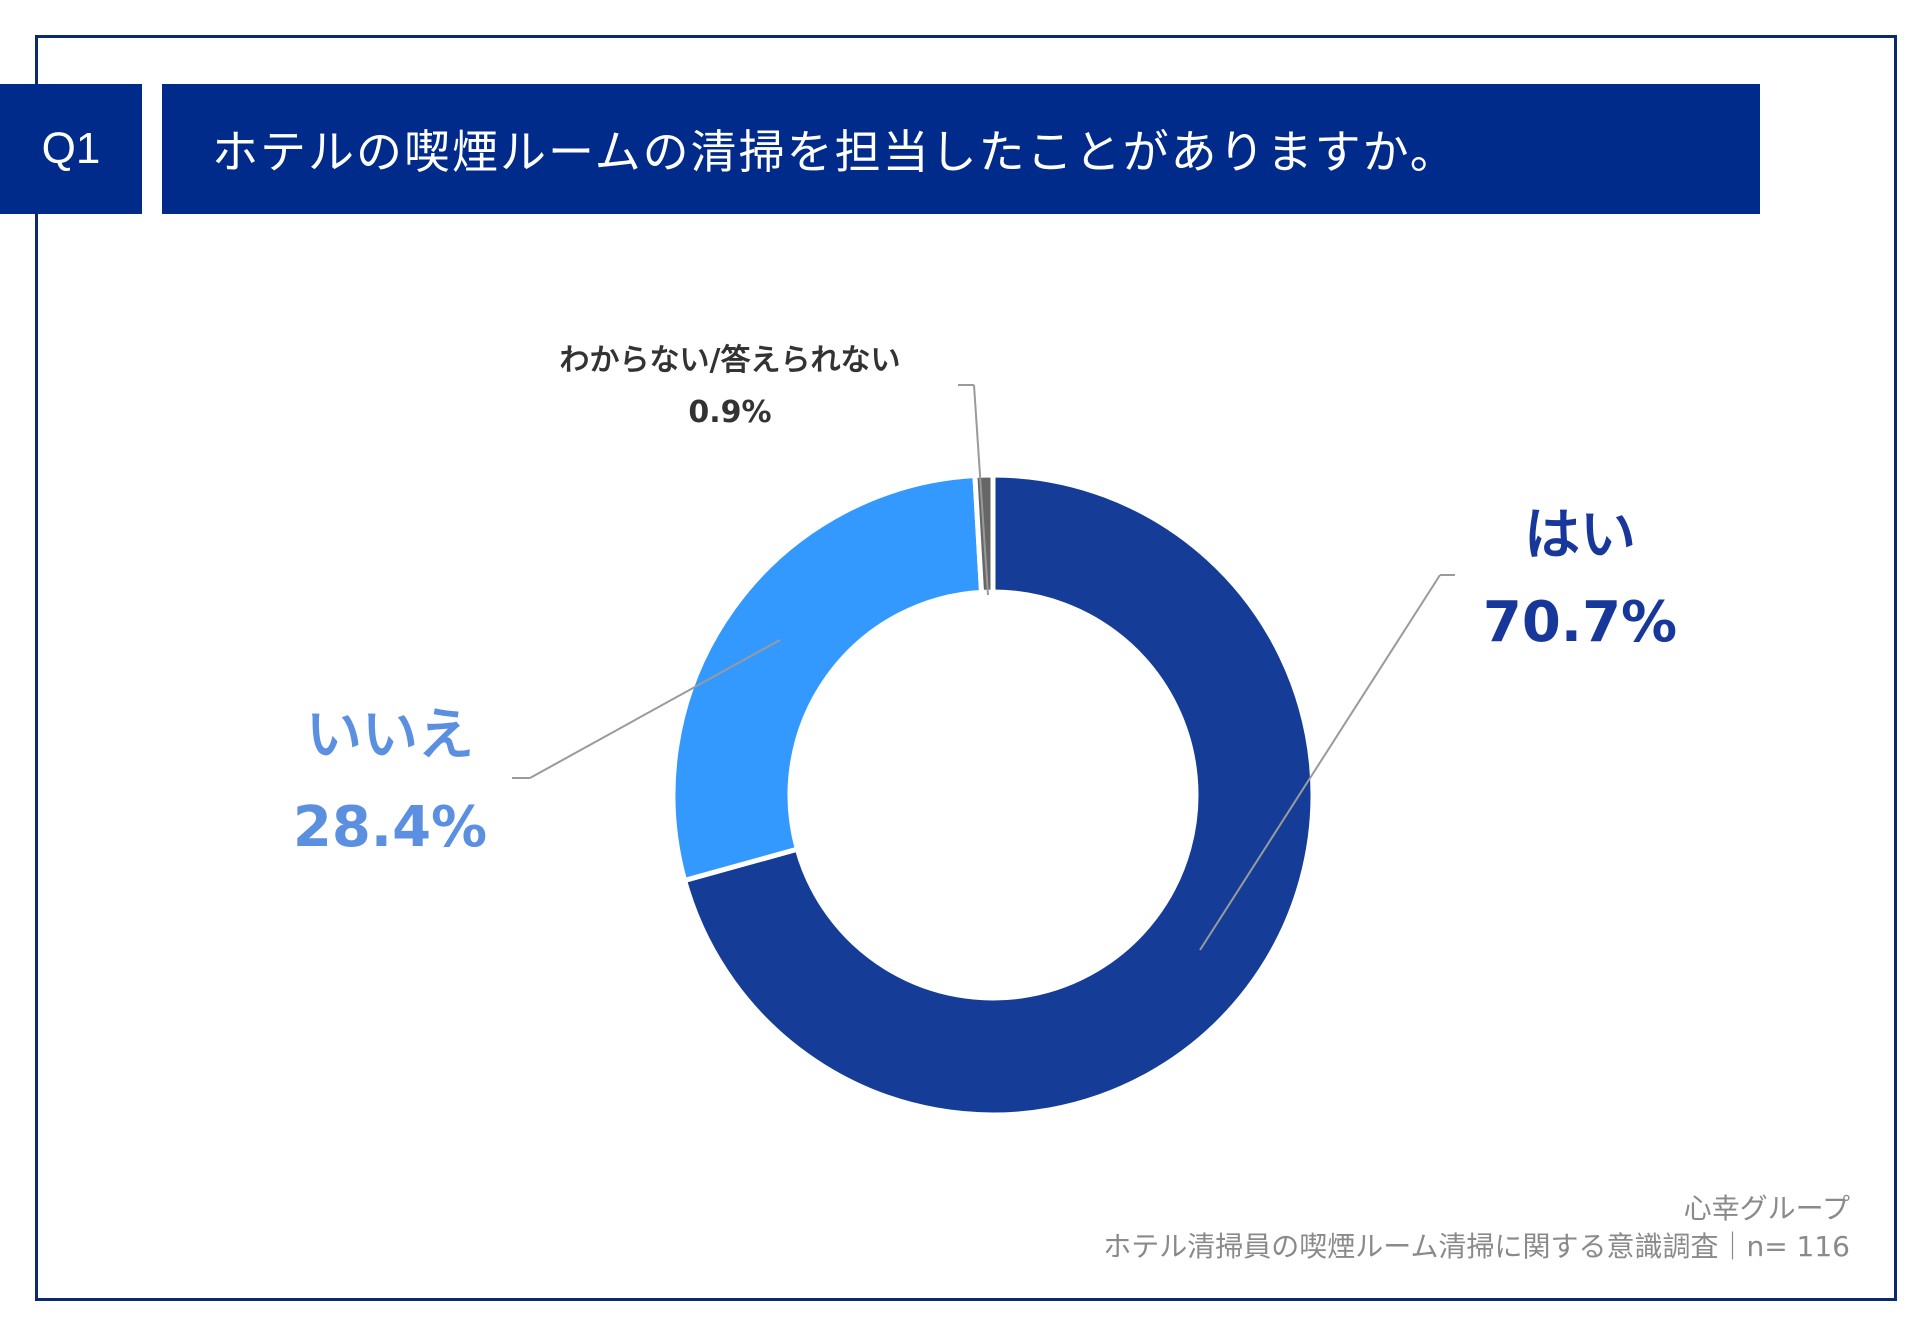 This screenshot has height=1329, width=1920. Describe the element at coordinates (1476, 1246) in the screenshot. I see `footer-survey: ホテル清掃員の喫煙ルーム清掃に関する意識調査｜n= 116` at that location.